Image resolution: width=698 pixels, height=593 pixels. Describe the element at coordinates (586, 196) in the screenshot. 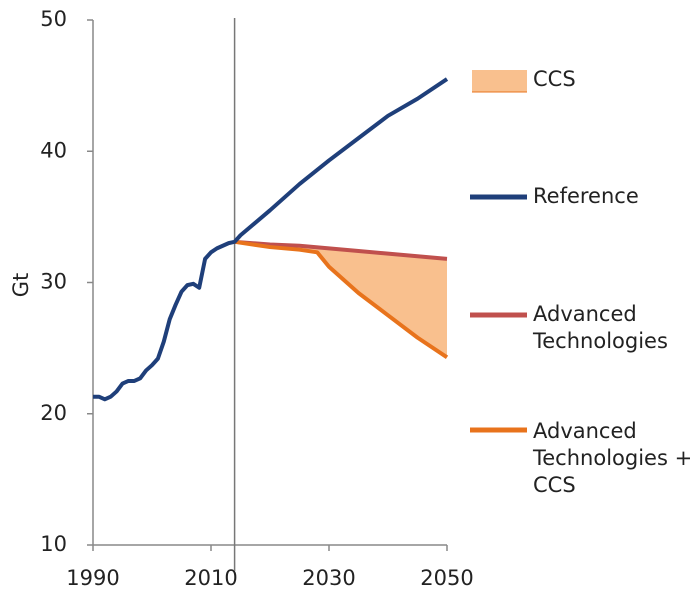

I see `legend-label: Reference` at that location.